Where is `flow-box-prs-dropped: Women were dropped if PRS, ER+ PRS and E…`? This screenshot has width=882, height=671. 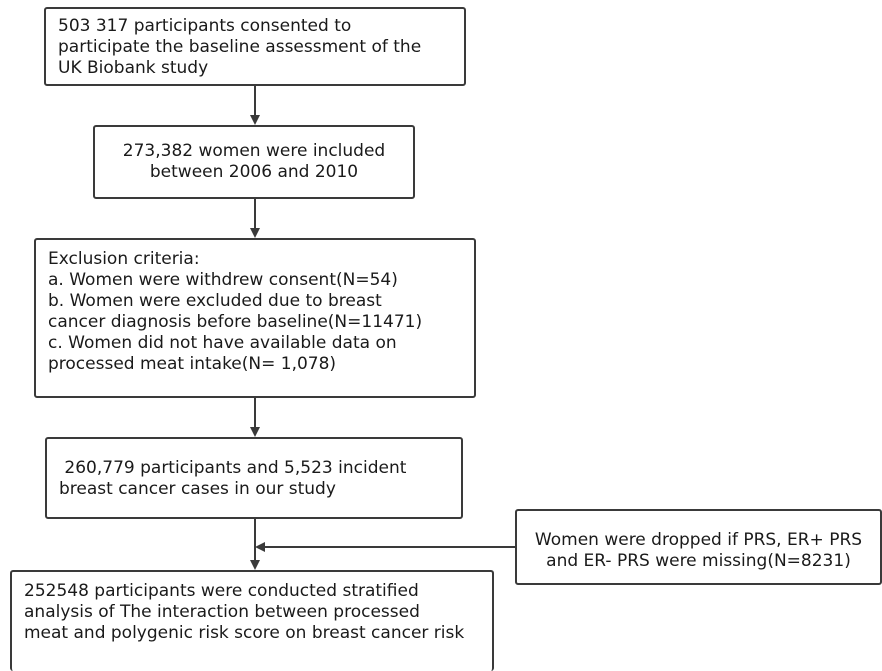
flow-box-prs-dropped: Women were dropped if PRS, ER+ PRS and E… is located at coordinates (698, 547).